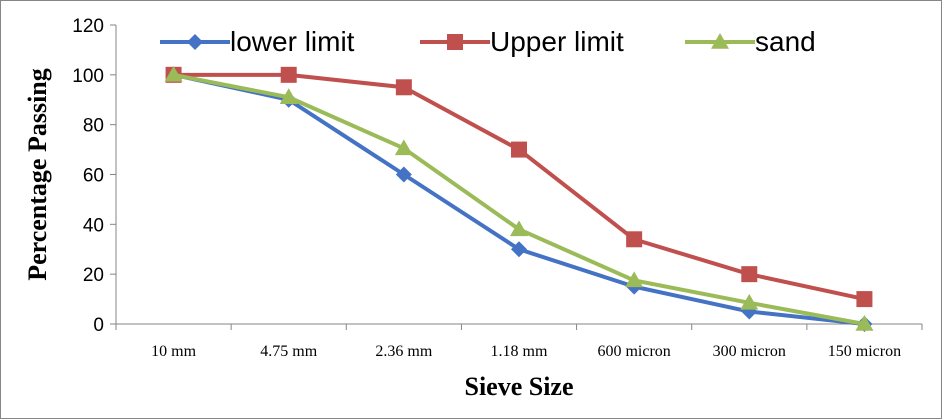 The height and width of the screenshot is (419, 942). Describe the element at coordinates (720, 41) in the screenshot. I see `legend-marker-sand` at that location.